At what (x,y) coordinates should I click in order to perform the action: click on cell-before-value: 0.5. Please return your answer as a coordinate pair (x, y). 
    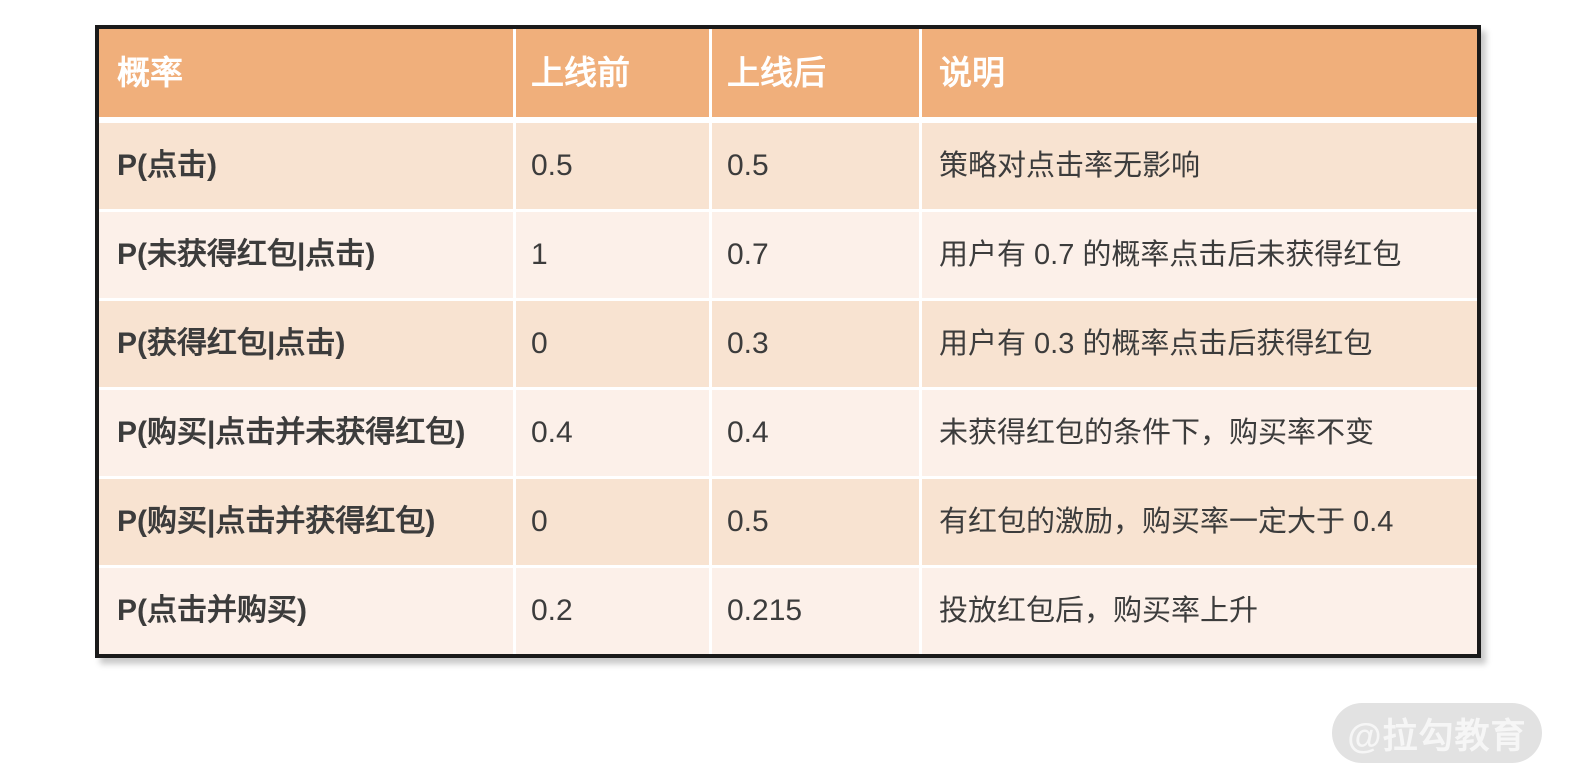
    Looking at the image, I should click on (612, 166).